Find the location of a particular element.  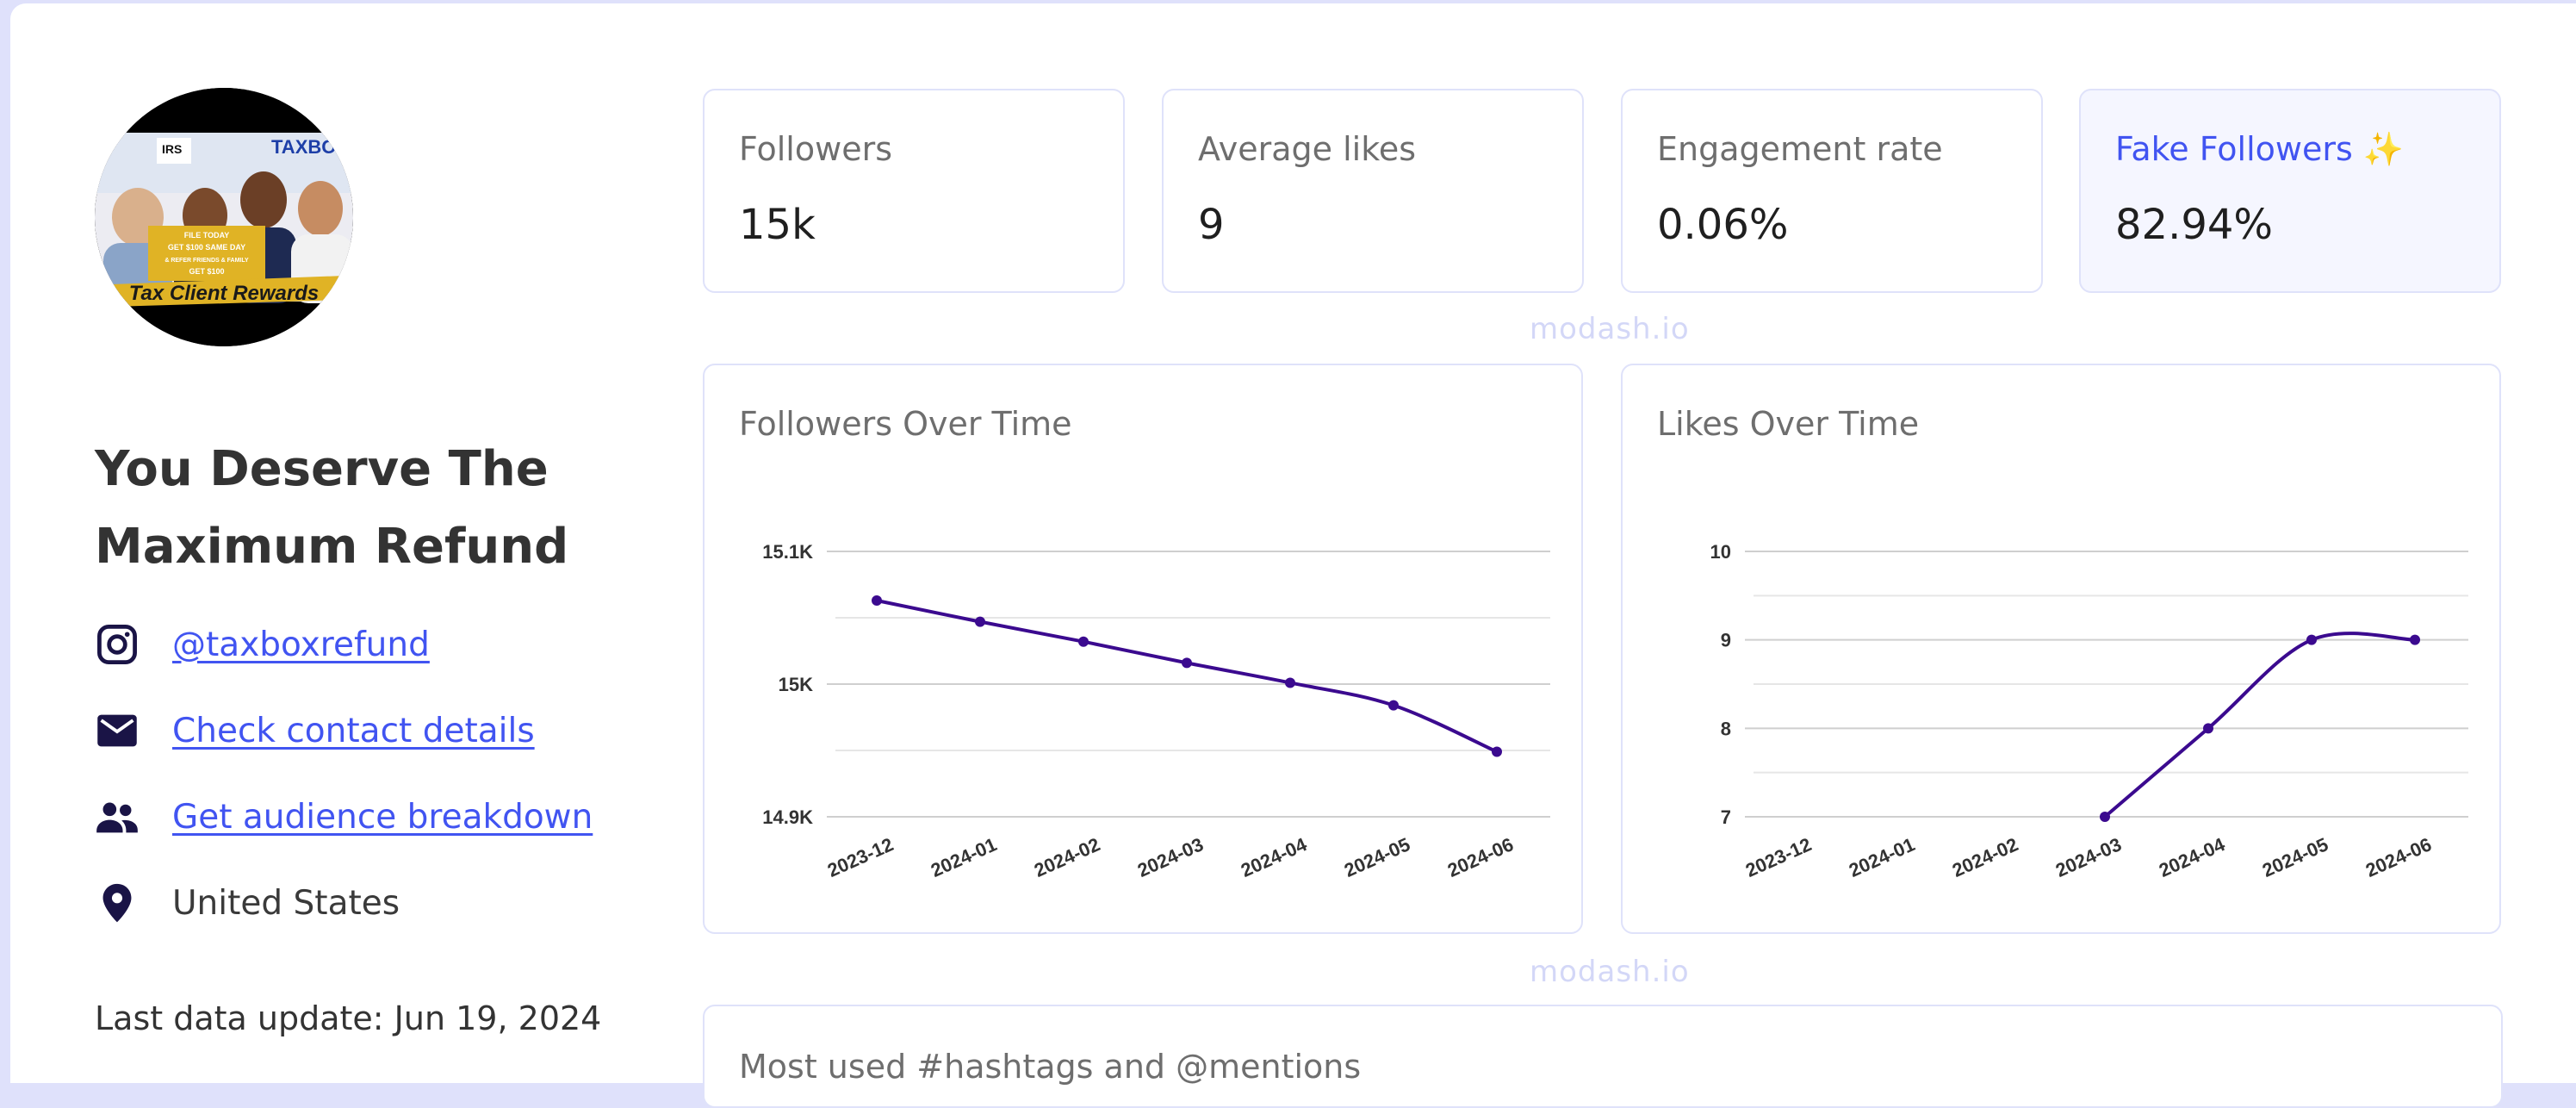

audience-row: Get audience breakdown is located at coordinates (344, 817).